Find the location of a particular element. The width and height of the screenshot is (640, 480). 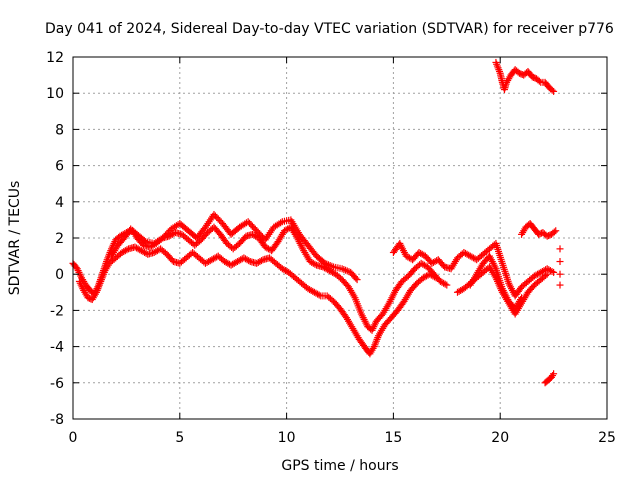

y-tick-label: 2 is located at coordinates (59, 239).